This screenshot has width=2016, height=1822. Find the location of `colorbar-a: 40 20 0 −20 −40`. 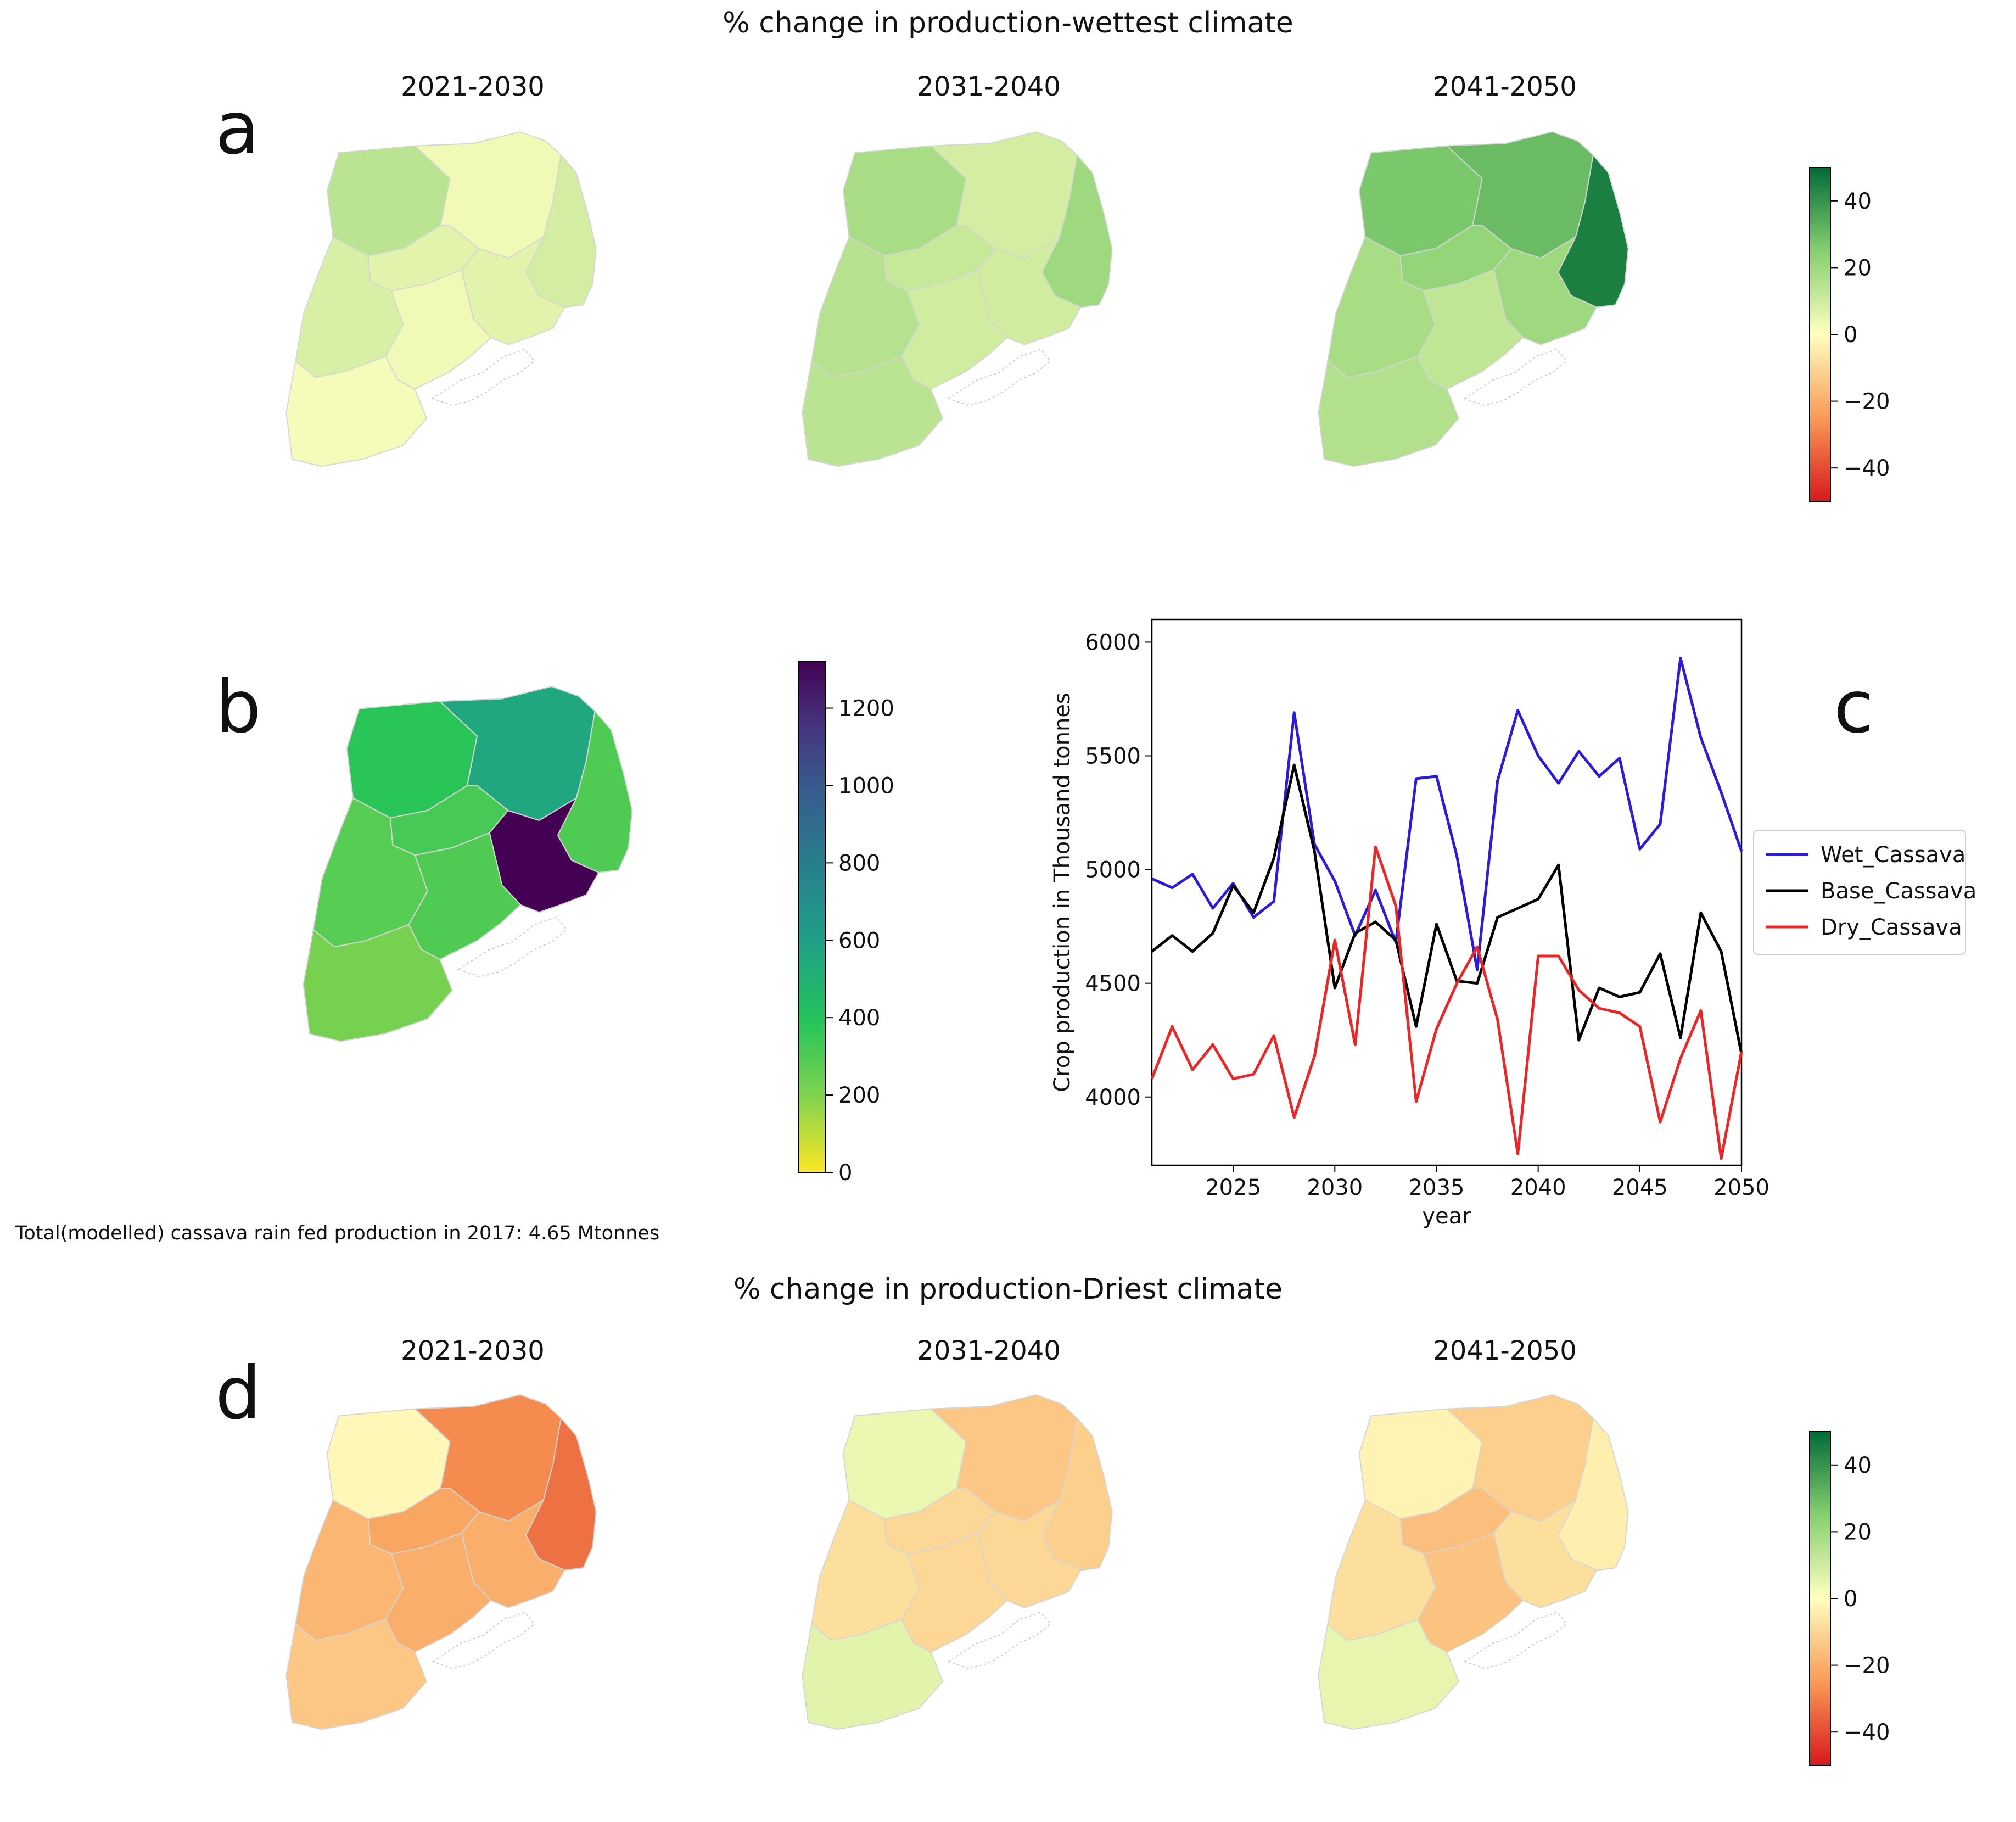

colorbar-a: 40 20 0 −20 −40 is located at coordinates (1849, 334).